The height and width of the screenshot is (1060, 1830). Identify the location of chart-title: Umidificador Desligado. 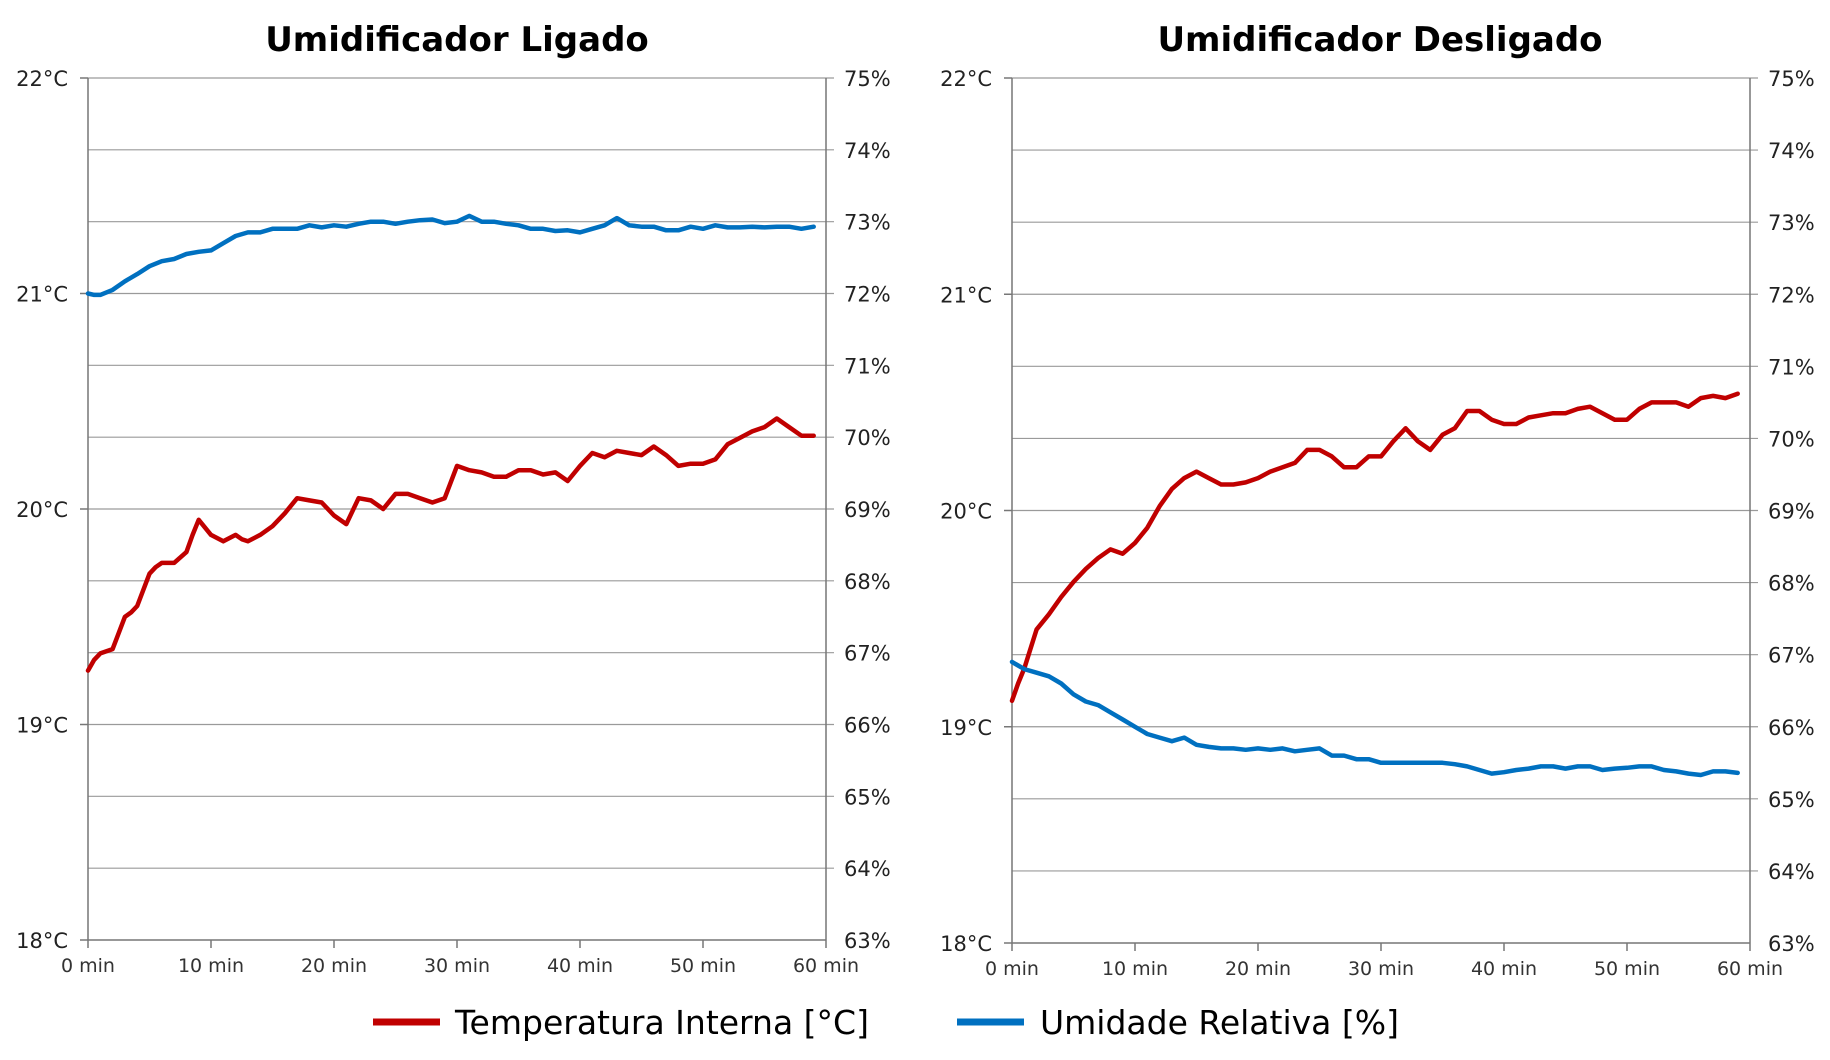
(1379, 40).